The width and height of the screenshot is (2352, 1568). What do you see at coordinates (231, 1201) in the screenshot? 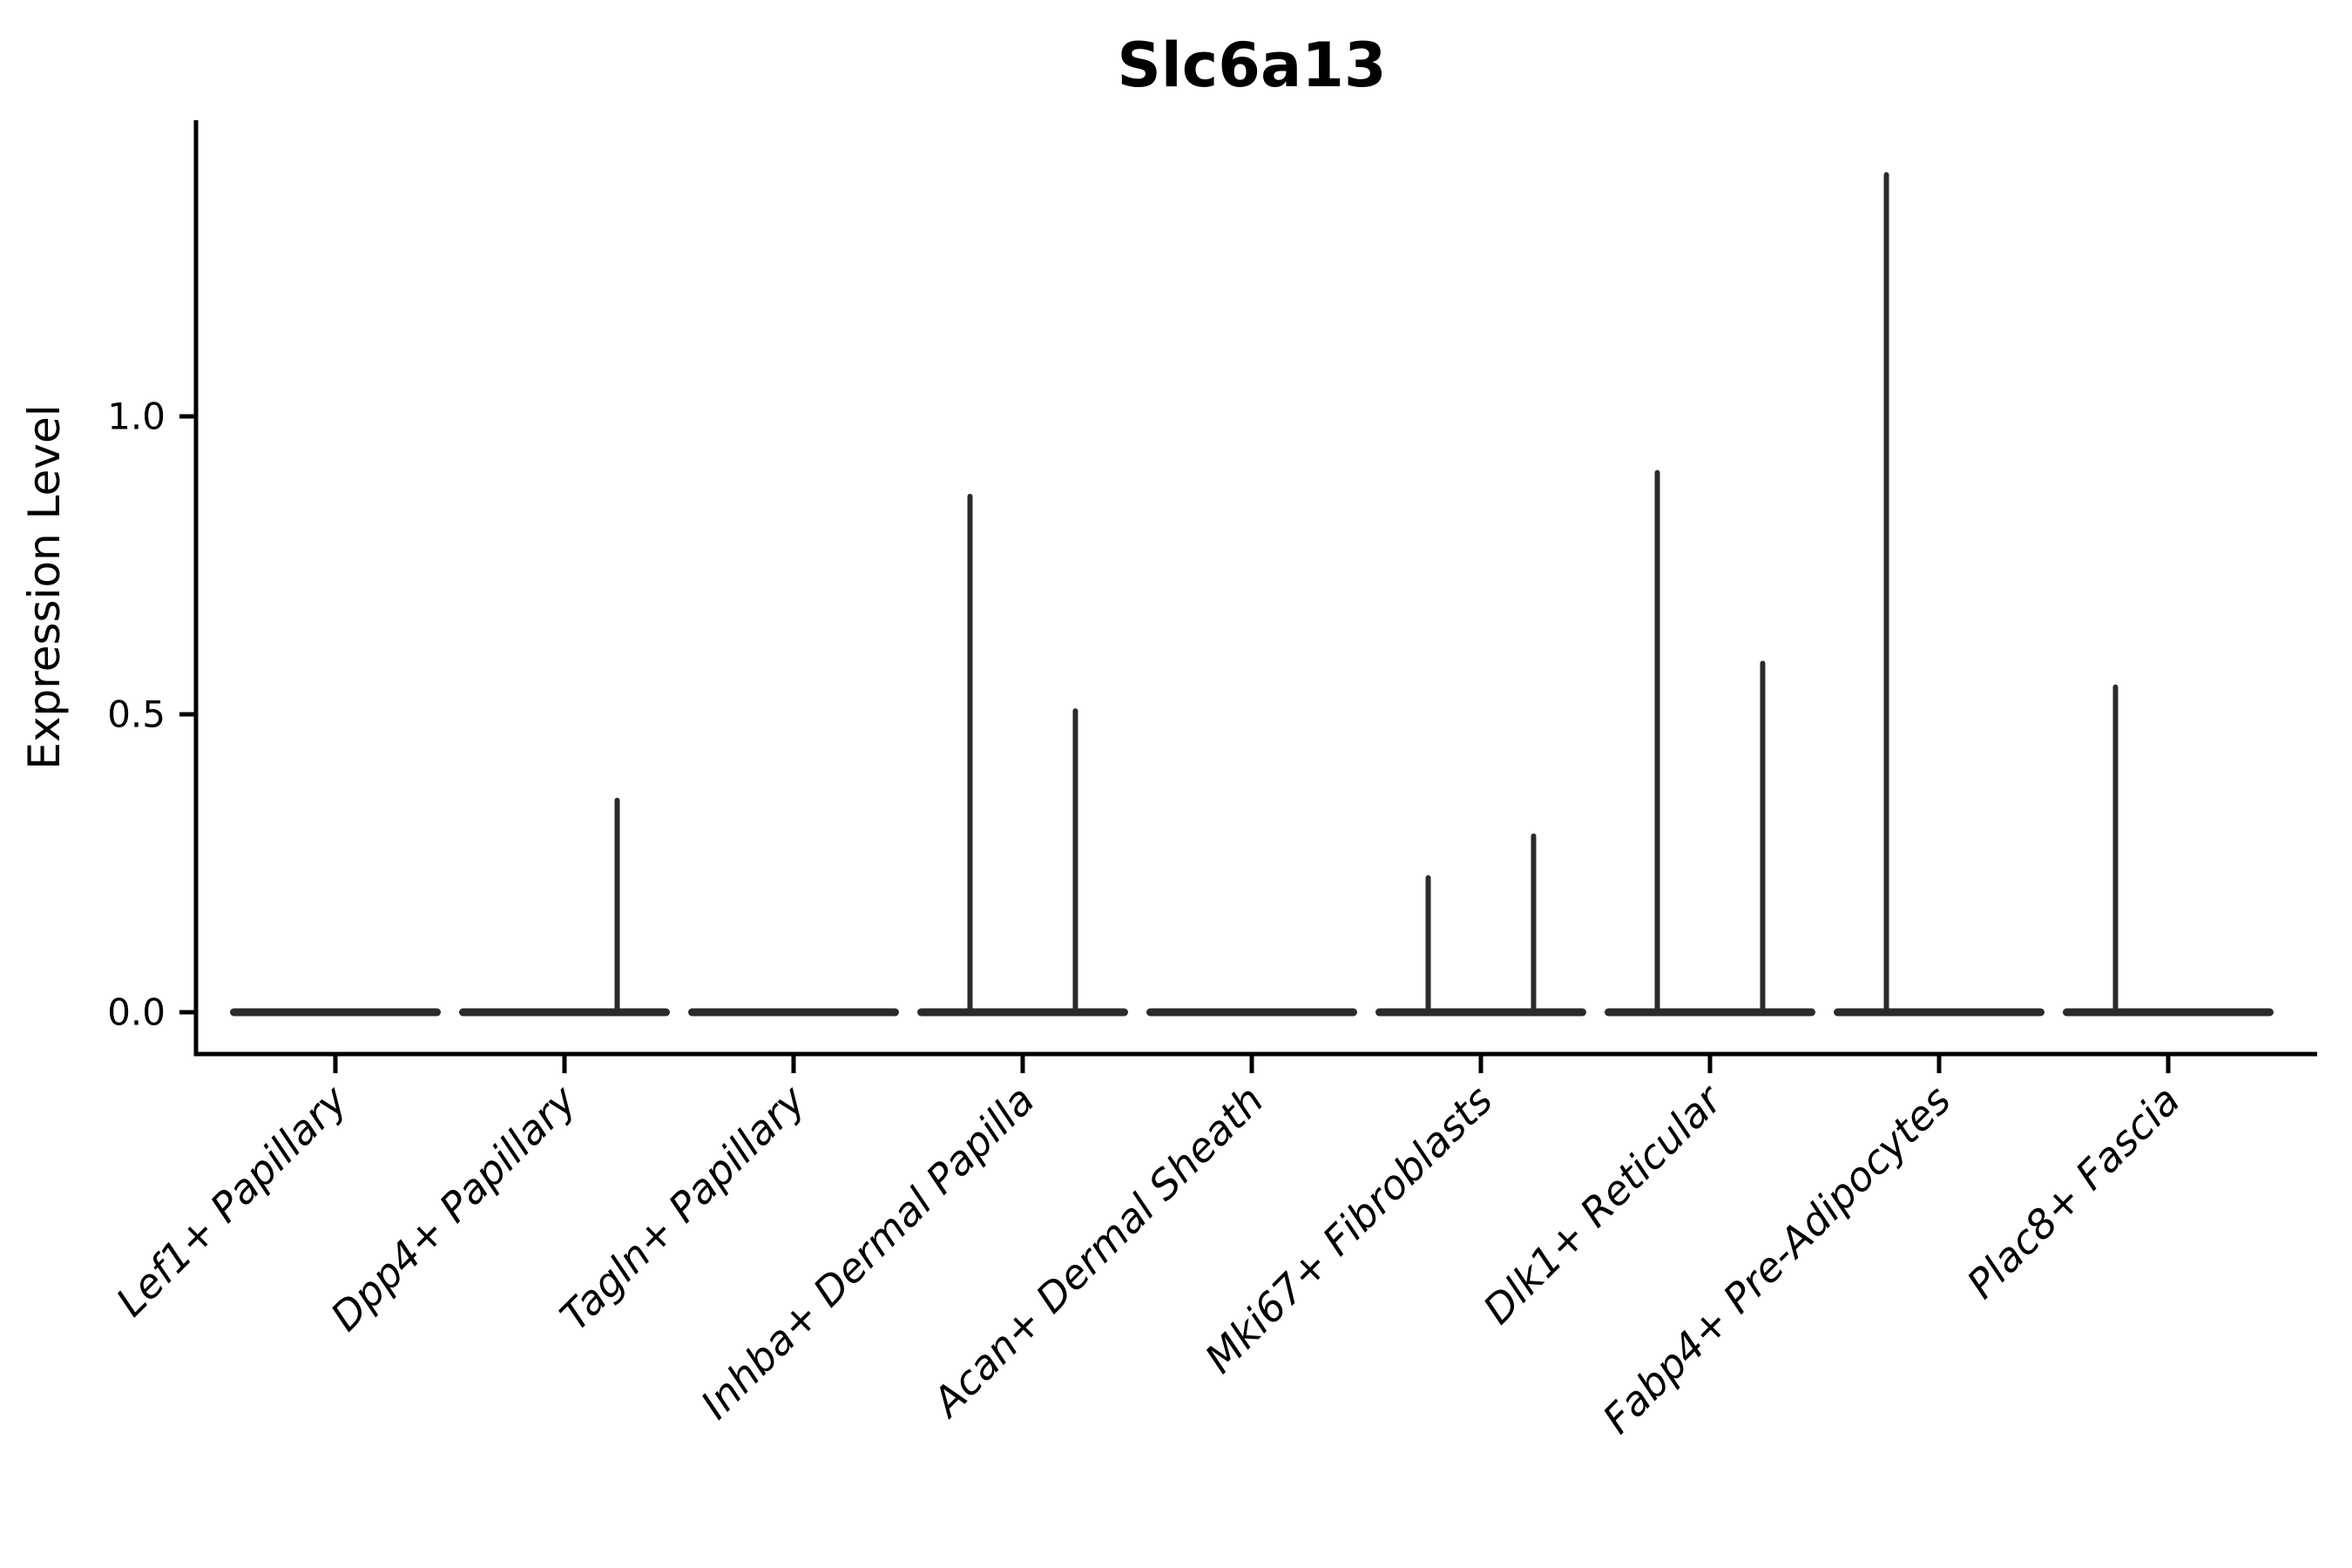
I see `x-tick-label: Lef1+ Papillary` at bounding box center [231, 1201].